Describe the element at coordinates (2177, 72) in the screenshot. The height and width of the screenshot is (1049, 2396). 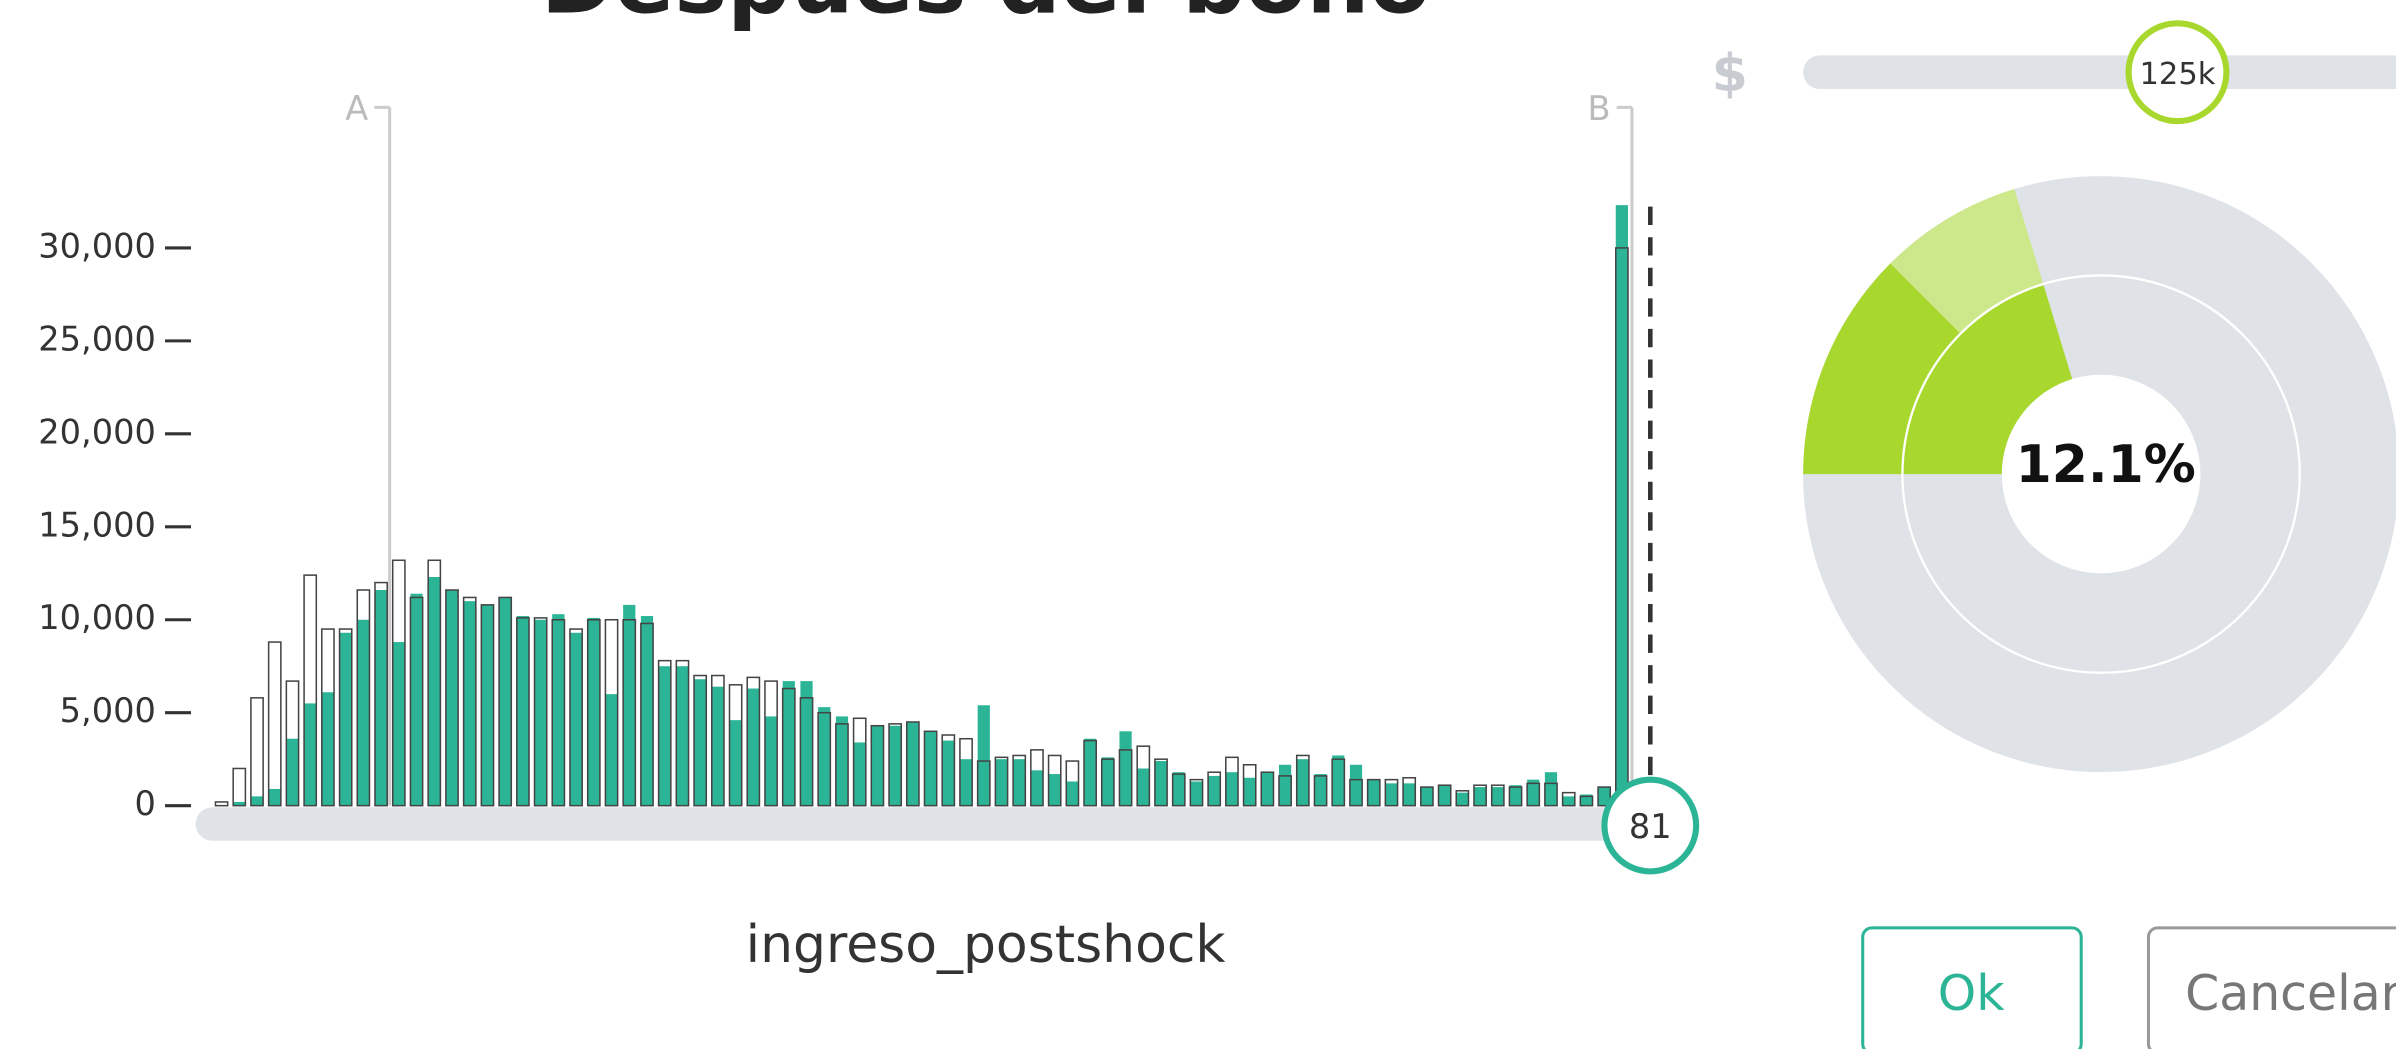
I see `currency-slider-thumb` at that location.